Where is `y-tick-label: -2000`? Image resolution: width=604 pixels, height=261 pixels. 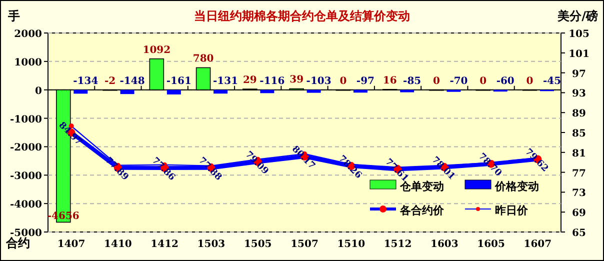 y-tick-label: -2000 is located at coordinates (26, 148).